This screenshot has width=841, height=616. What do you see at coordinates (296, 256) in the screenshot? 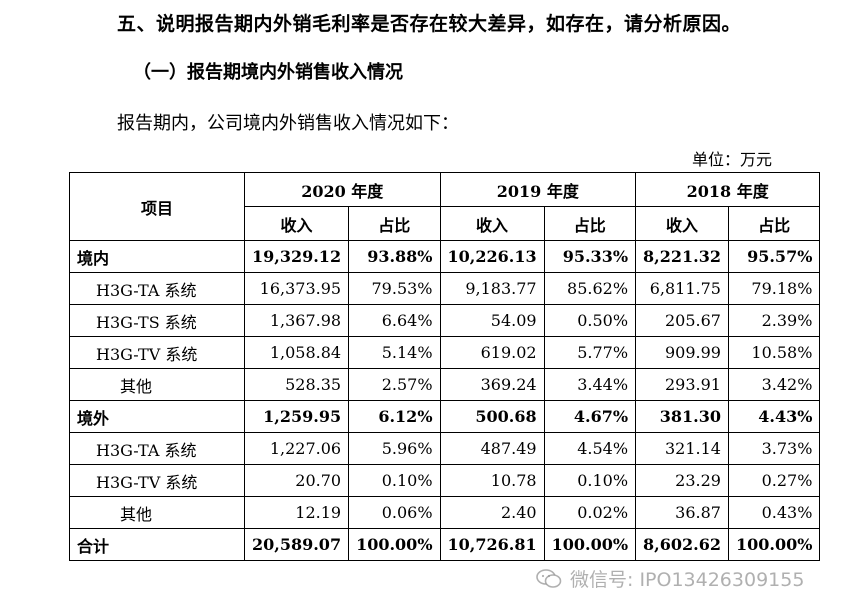
I see `revenue-cell: 19,329.12` at bounding box center [296, 256].